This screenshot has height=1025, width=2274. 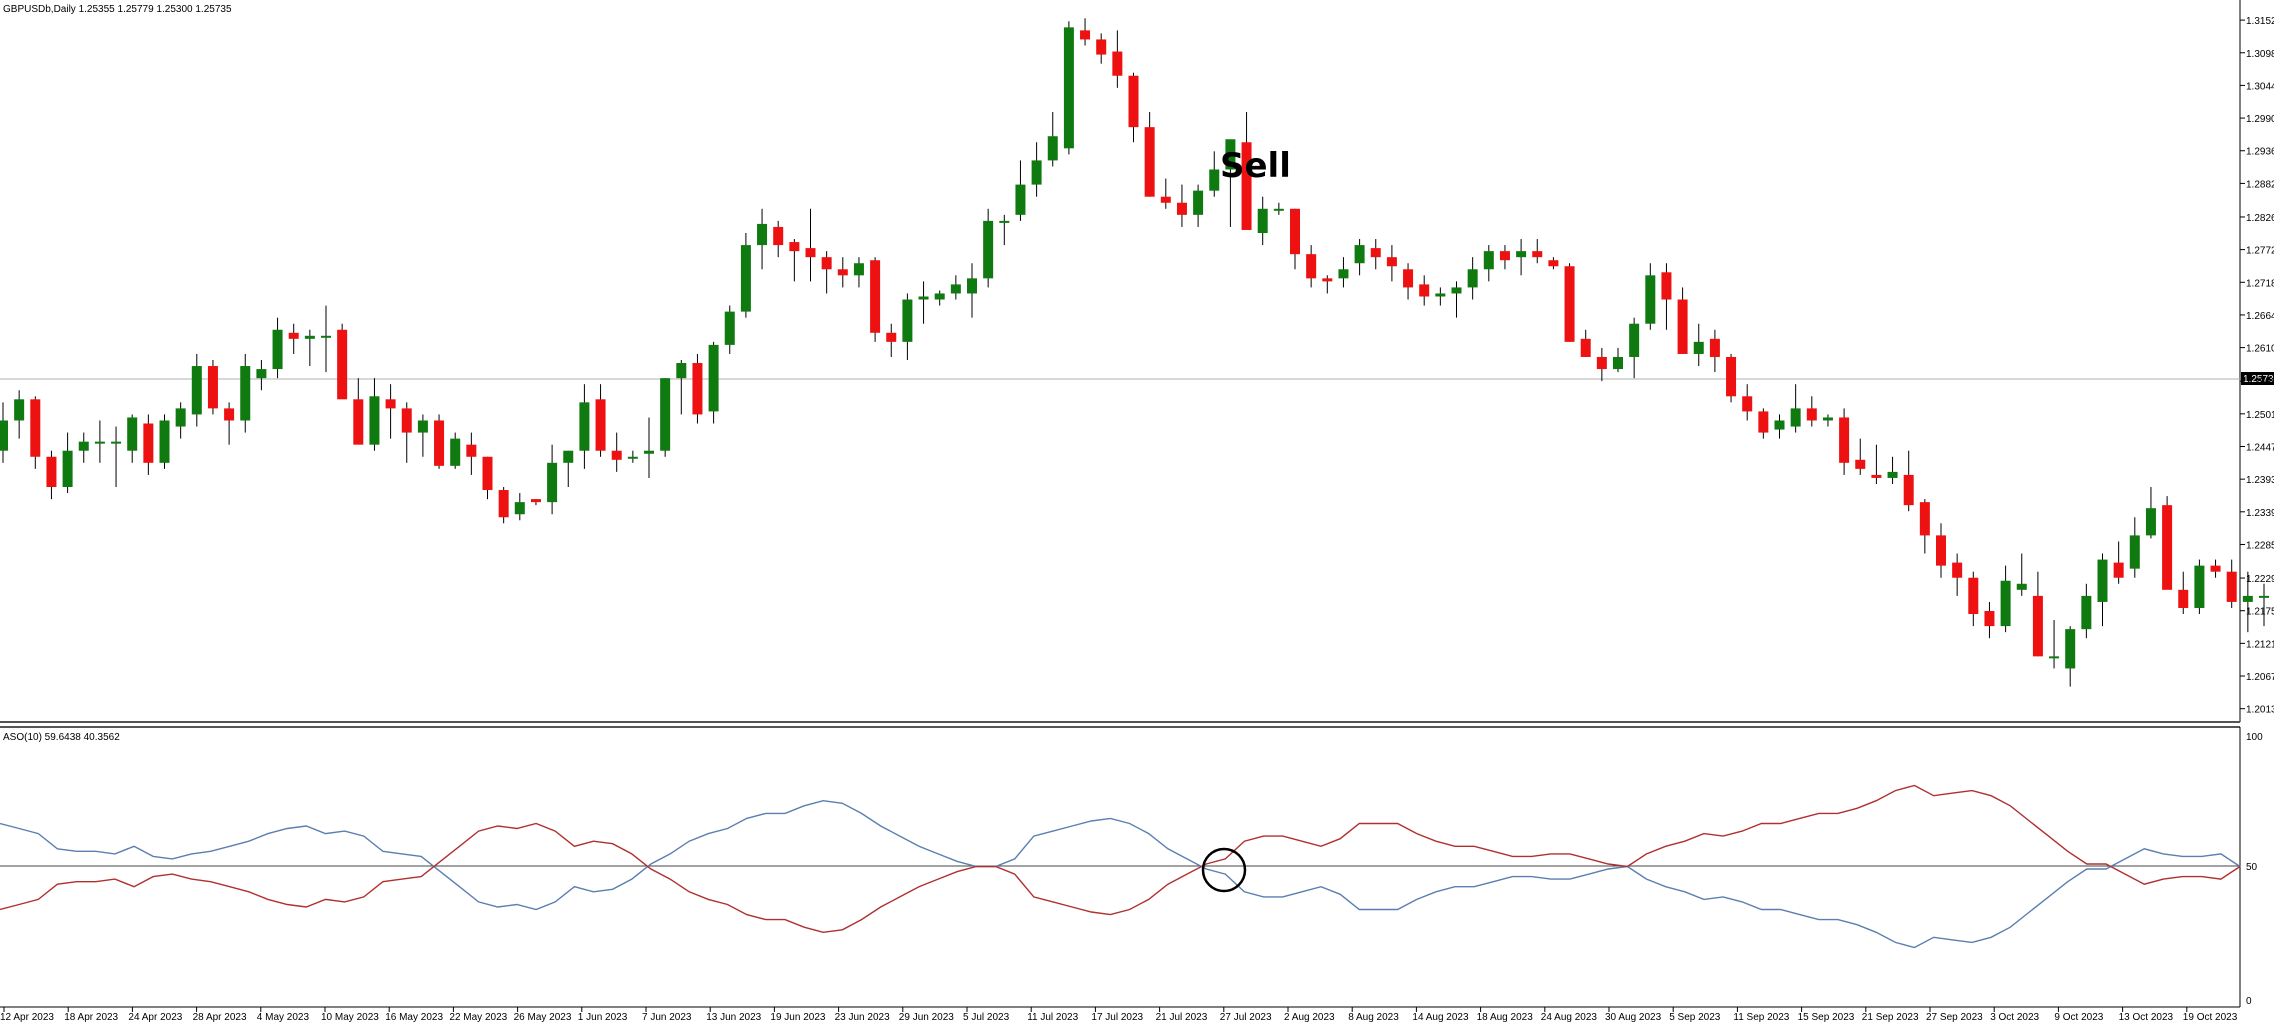 I want to click on price-tick-label: 1.27185, so click(x=2260, y=283).